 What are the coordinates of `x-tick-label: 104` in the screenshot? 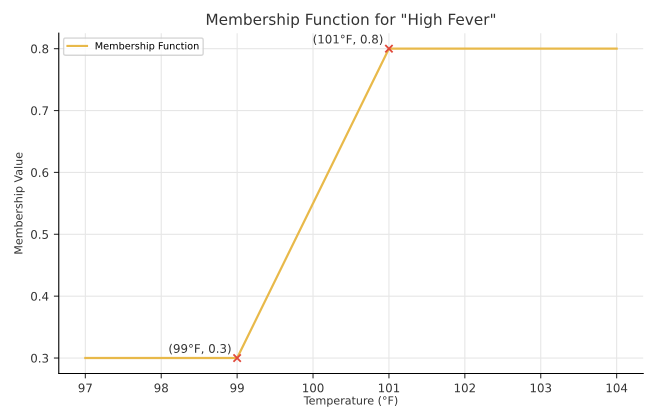 It's located at (617, 387).